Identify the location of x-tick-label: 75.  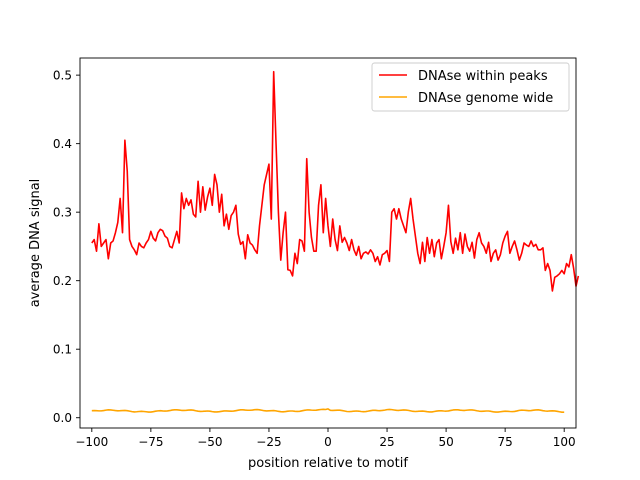
(505, 442).